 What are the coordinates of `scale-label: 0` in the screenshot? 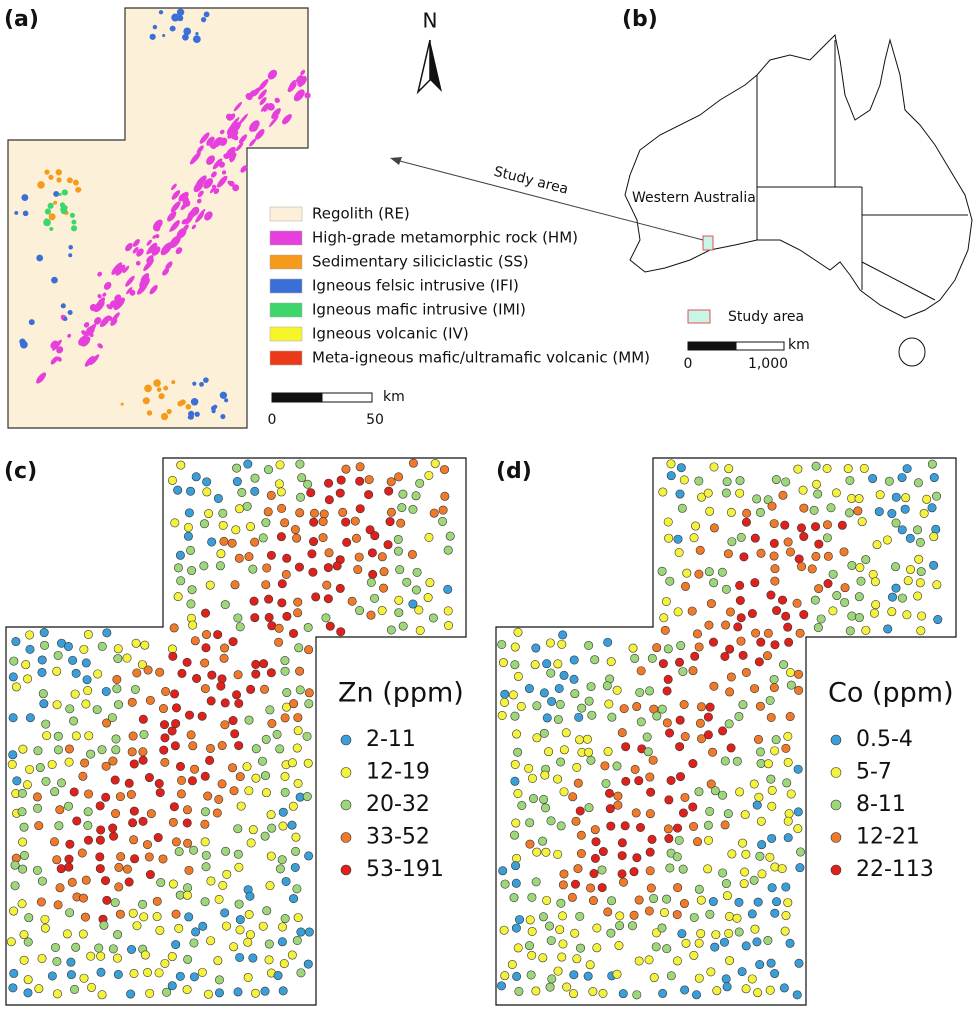 It's located at (272, 420).